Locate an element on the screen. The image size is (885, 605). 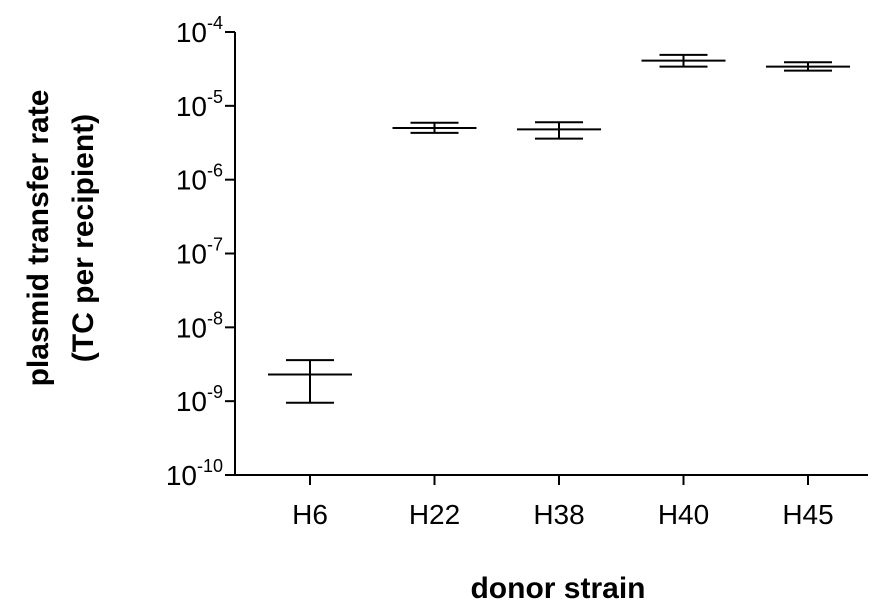
y-tick-exponent: -10 is located at coordinates (210, 466).